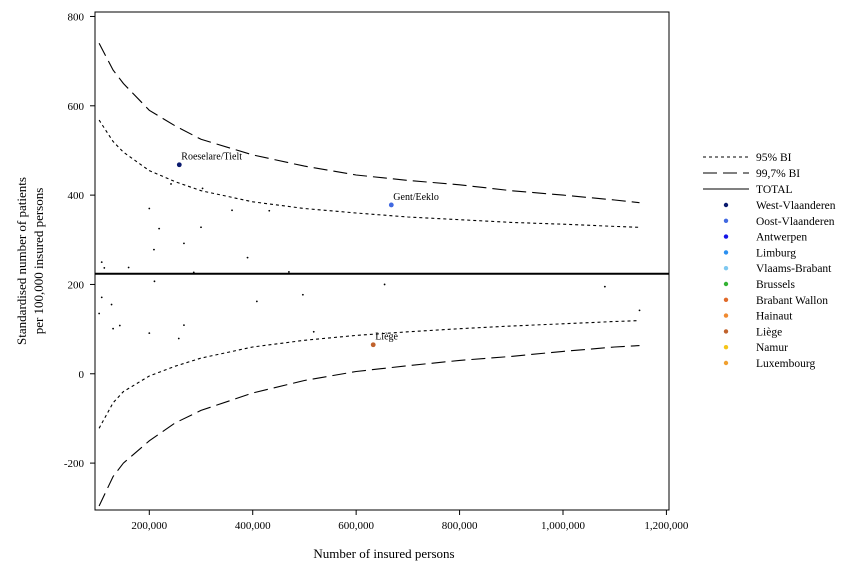 The image size is (864, 581). I want to click on x-tick-label: 400,000, so click(253, 526).